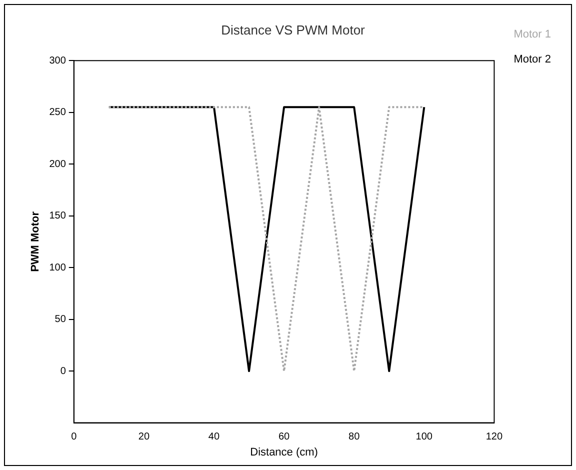  I want to click on y-tick-label: 250, so click(57, 112).